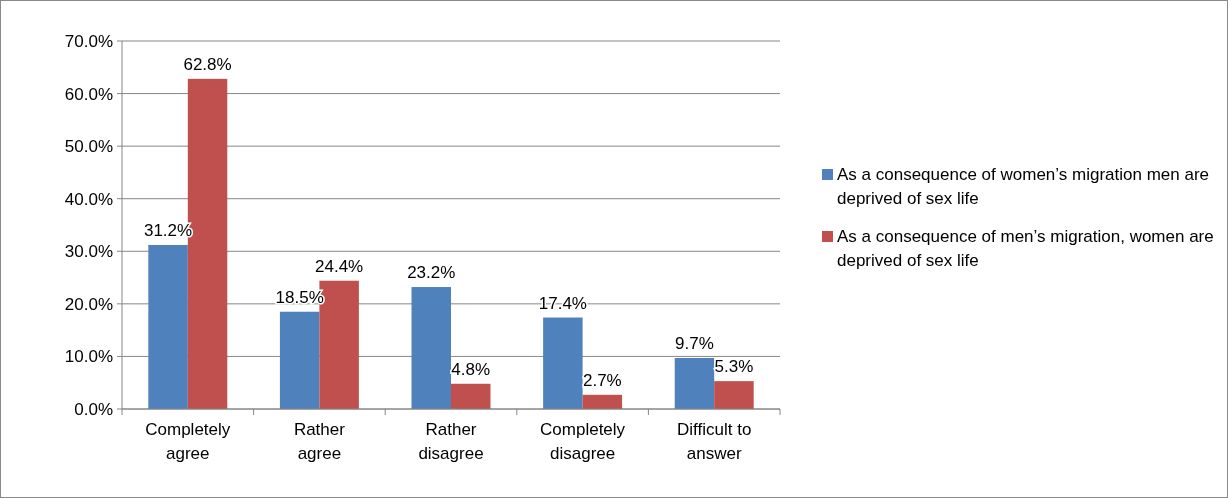  What do you see at coordinates (188, 441) in the screenshot?
I see `x-tick-label: Completely agree` at bounding box center [188, 441].